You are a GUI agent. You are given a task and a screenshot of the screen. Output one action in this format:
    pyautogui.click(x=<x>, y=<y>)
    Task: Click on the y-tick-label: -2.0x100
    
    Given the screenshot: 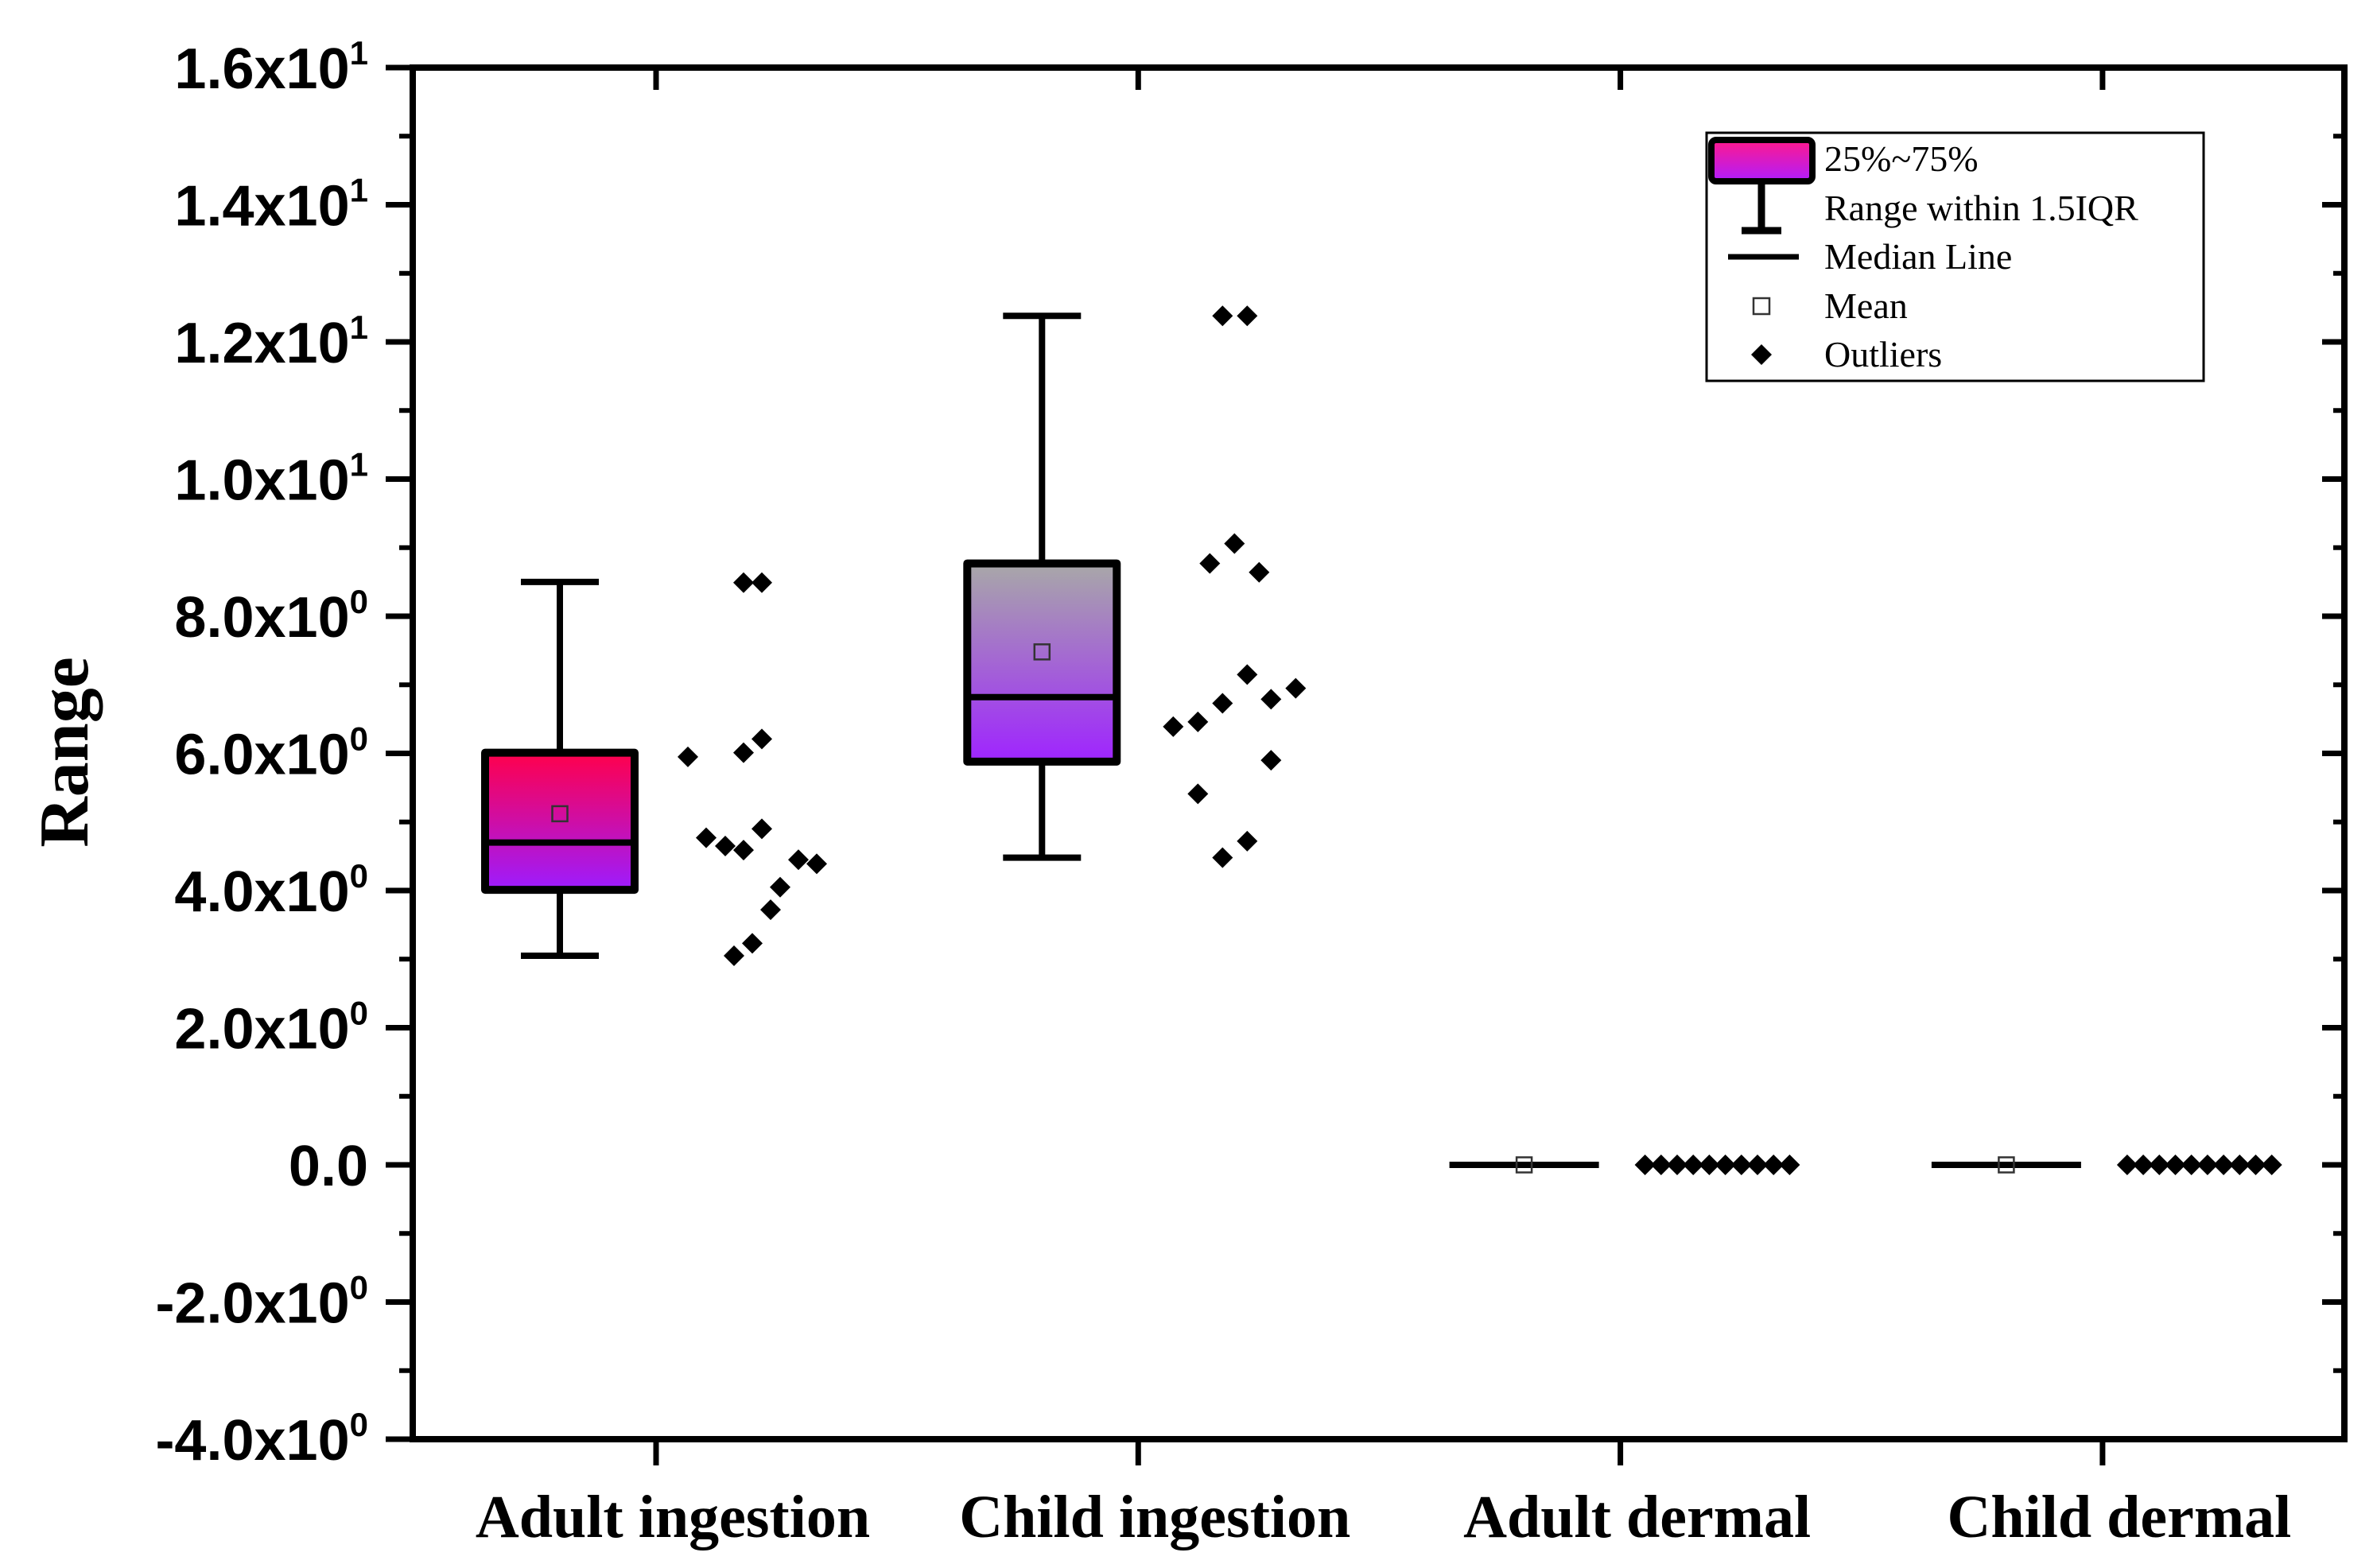 What is the action you would take?
    pyautogui.click(x=261, y=1302)
    